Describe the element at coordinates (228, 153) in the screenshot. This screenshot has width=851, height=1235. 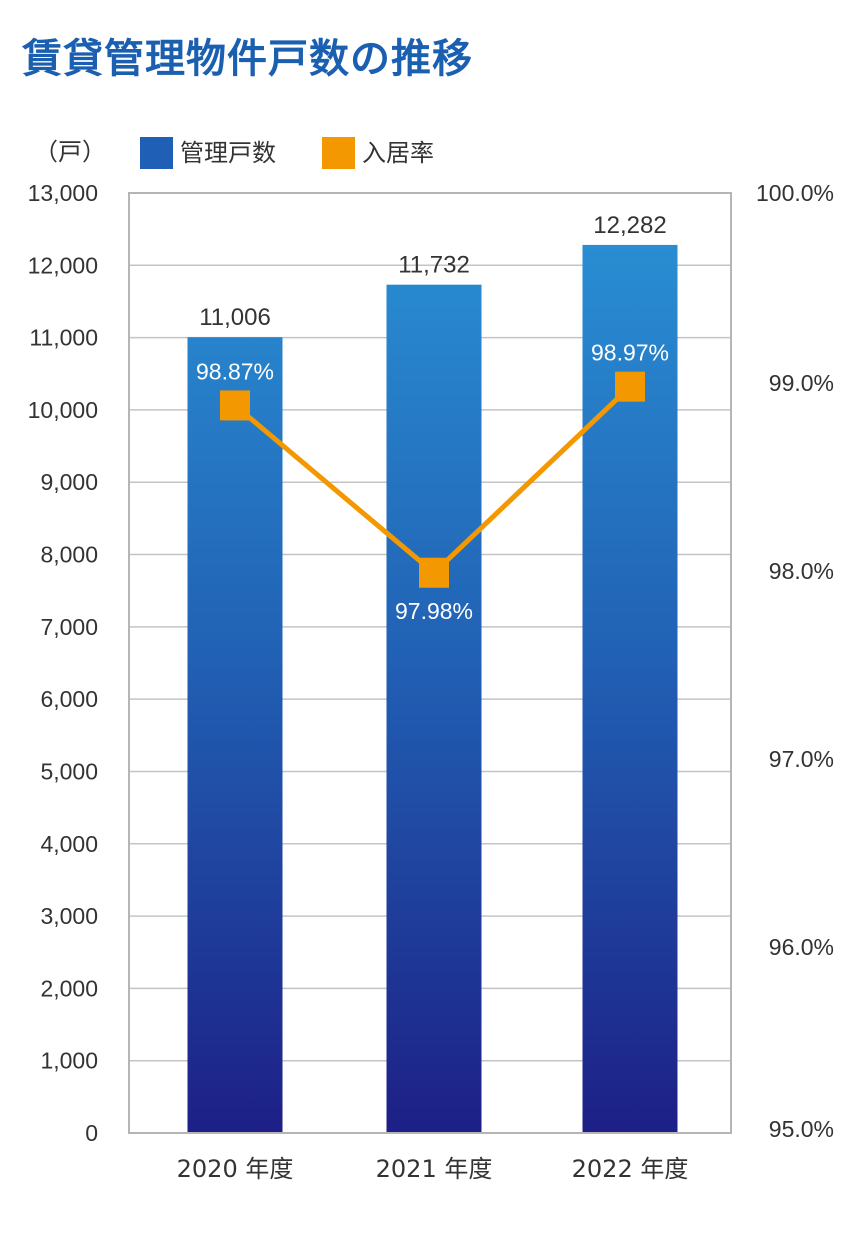
I see `legend-label-bar: 管理戸数` at that location.